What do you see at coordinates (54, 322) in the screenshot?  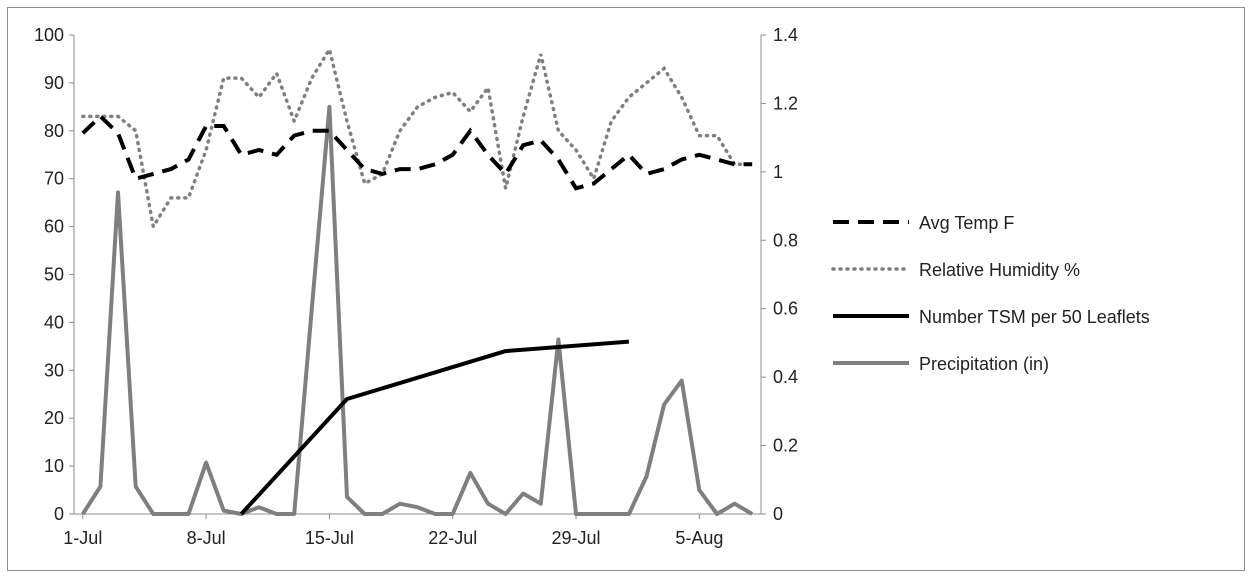 I see `y-left-tick-label: 40` at bounding box center [54, 322].